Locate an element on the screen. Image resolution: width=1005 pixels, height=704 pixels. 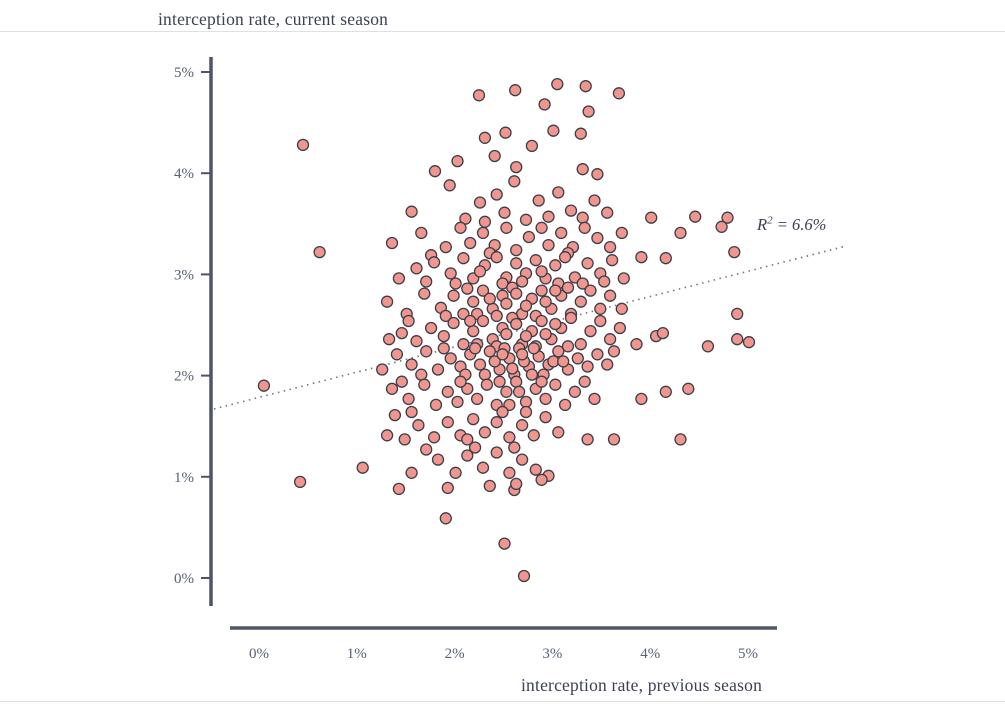
y-tick-label: 0% is located at coordinates (184, 579).